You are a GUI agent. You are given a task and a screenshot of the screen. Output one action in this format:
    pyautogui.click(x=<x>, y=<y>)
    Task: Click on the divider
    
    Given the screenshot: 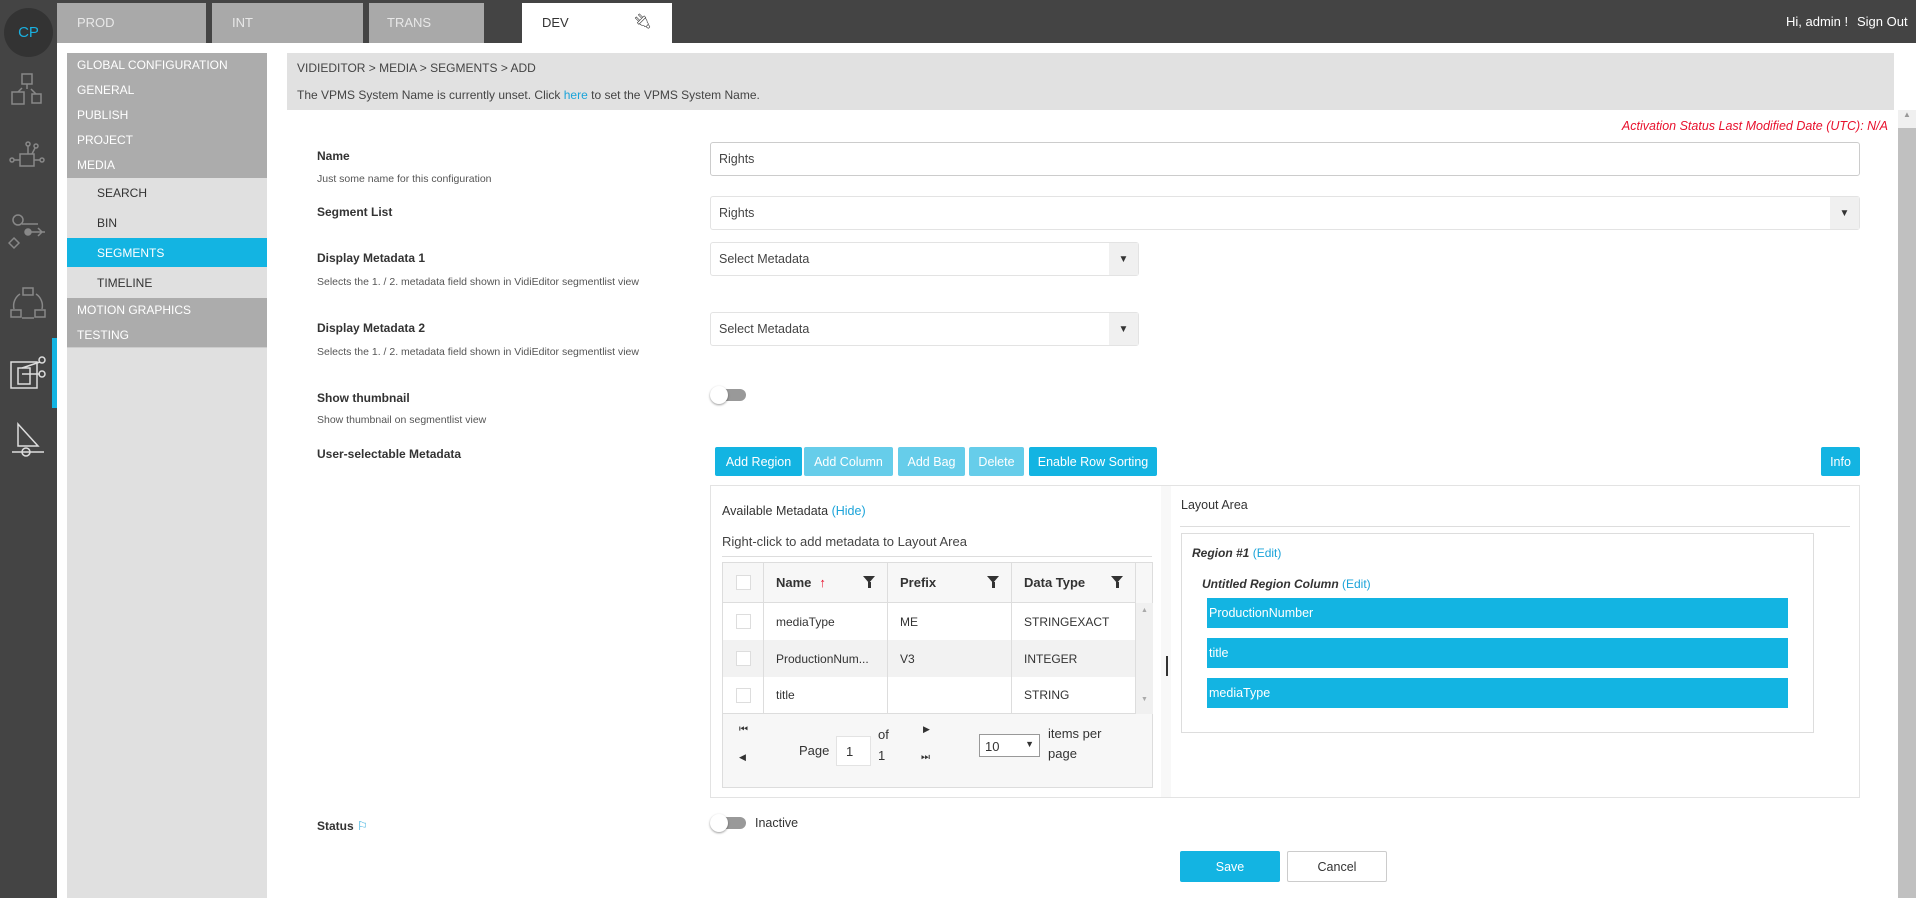 What is the action you would take?
    pyautogui.click(x=1515, y=526)
    